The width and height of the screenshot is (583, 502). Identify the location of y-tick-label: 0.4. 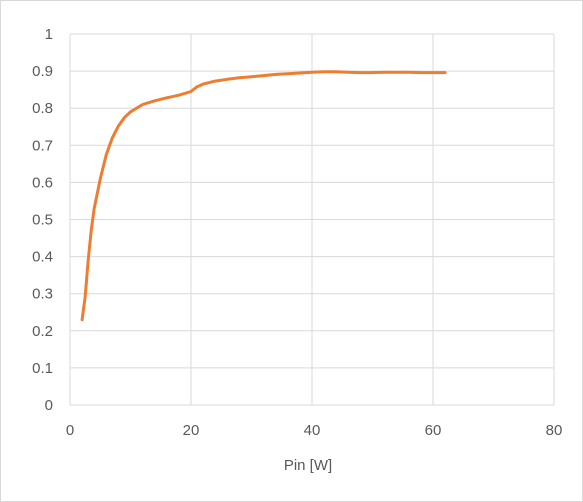
(42, 257).